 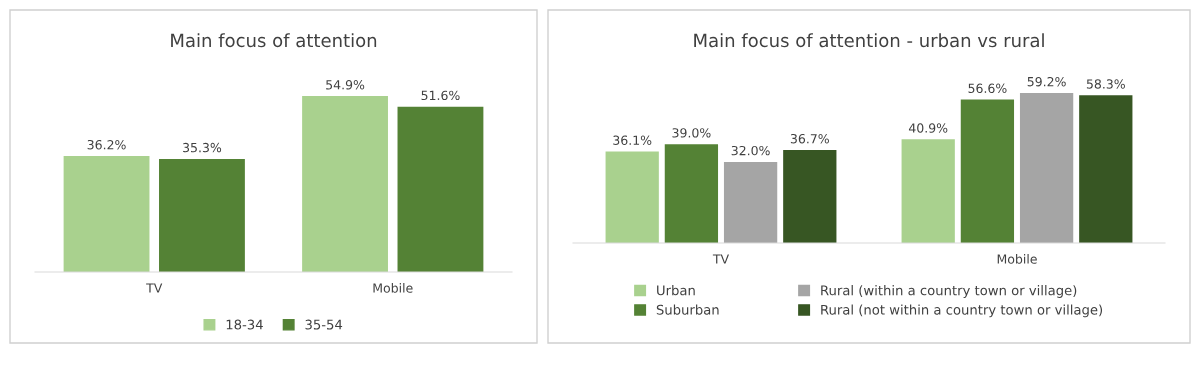 I want to click on data-label: 32.0%, so click(x=750, y=150).